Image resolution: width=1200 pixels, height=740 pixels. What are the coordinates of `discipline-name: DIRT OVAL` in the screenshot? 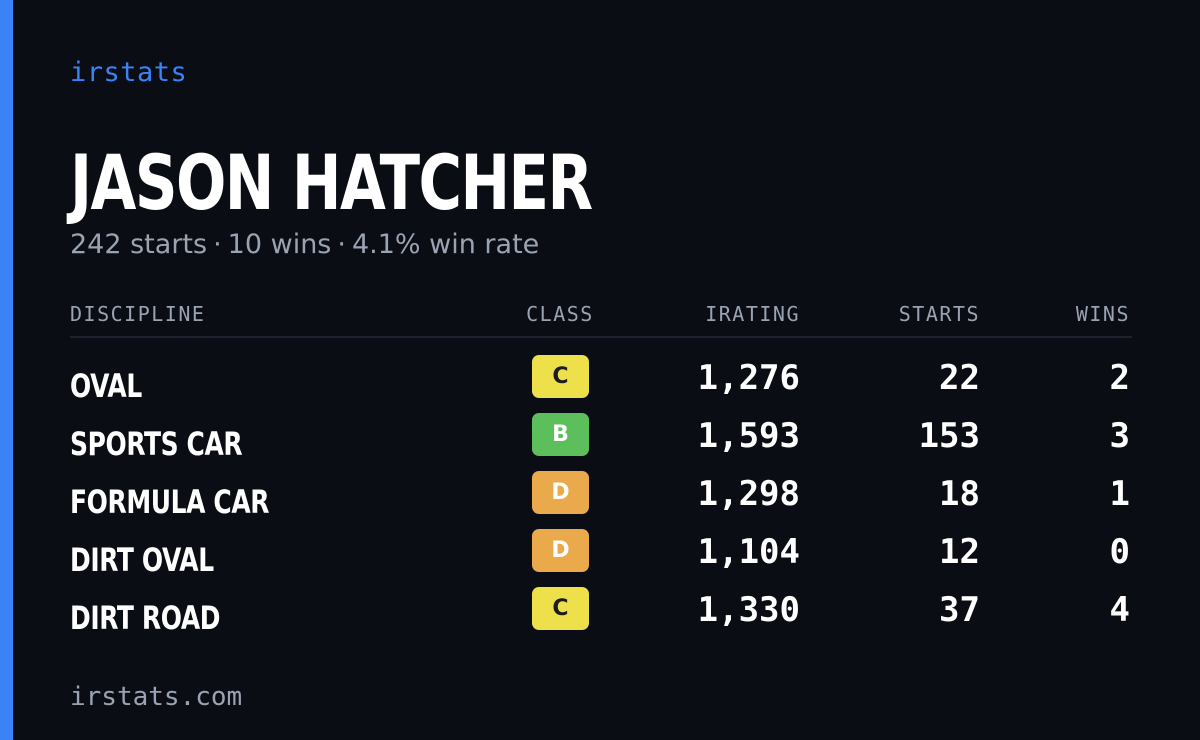 It's located at (142, 560).